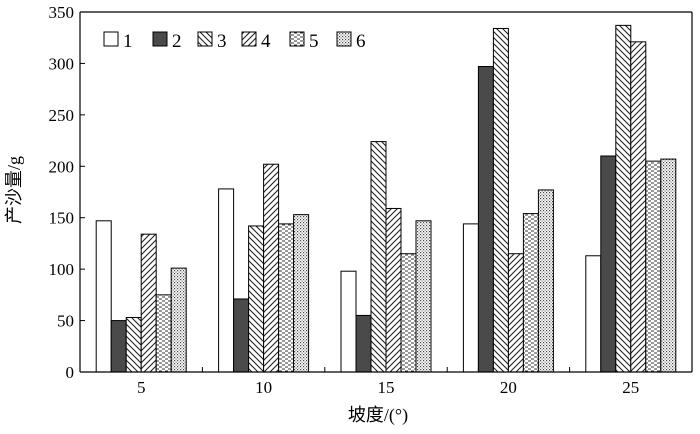 This screenshot has height=434, width=700. Describe the element at coordinates (177, 41) in the screenshot. I see `legend-label-2: 2` at that location.